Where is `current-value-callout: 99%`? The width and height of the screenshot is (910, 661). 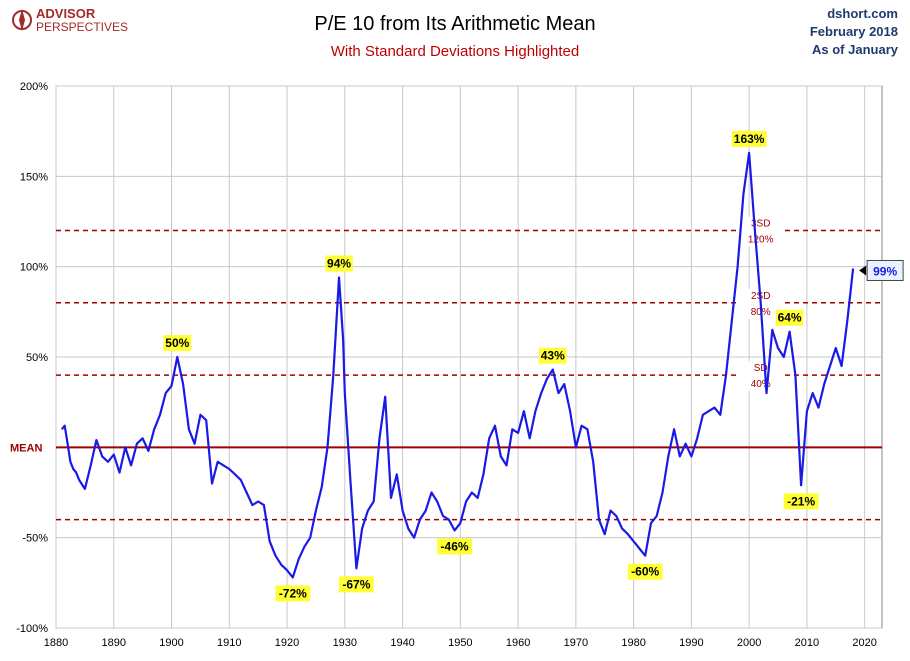
current-value-callout: 99% is located at coordinates (881, 270).